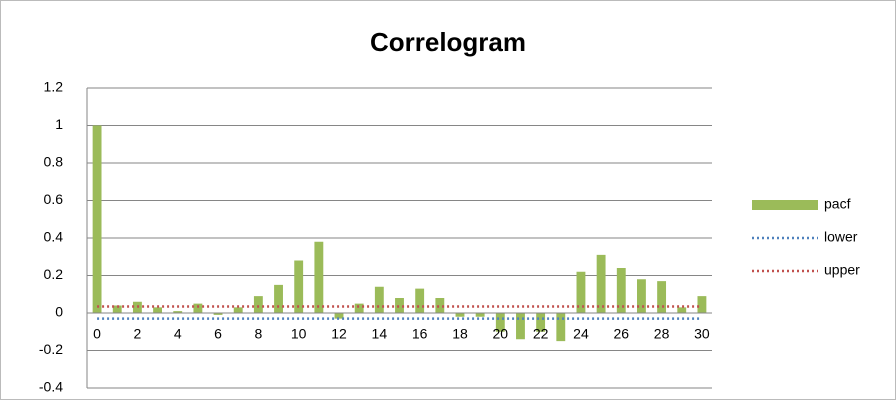 The image size is (896, 400). What do you see at coordinates (59, 124) in the screenshot?
I see `y-tick-label: 1` at bounding box center [59, 124].